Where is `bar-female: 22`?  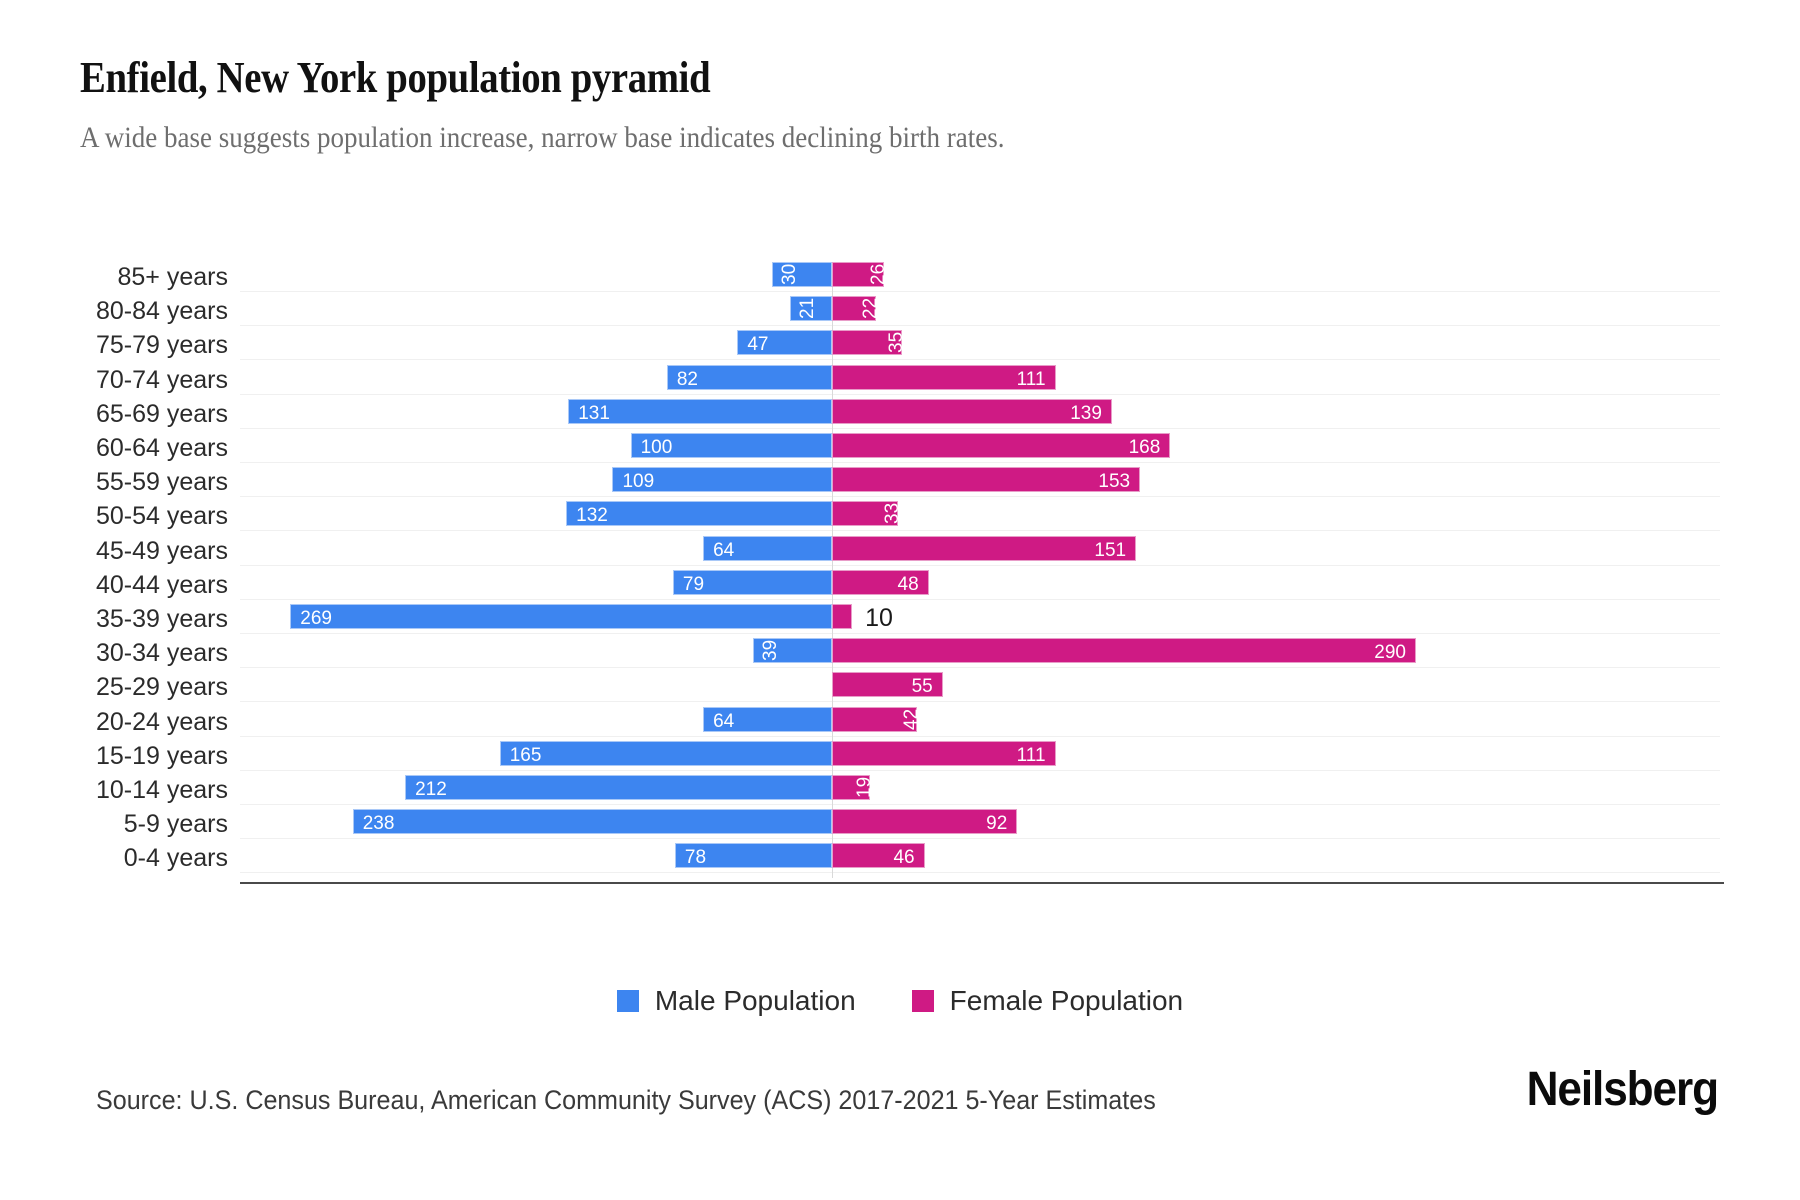 bar-female: 22 is located at coordinates (856, 309).